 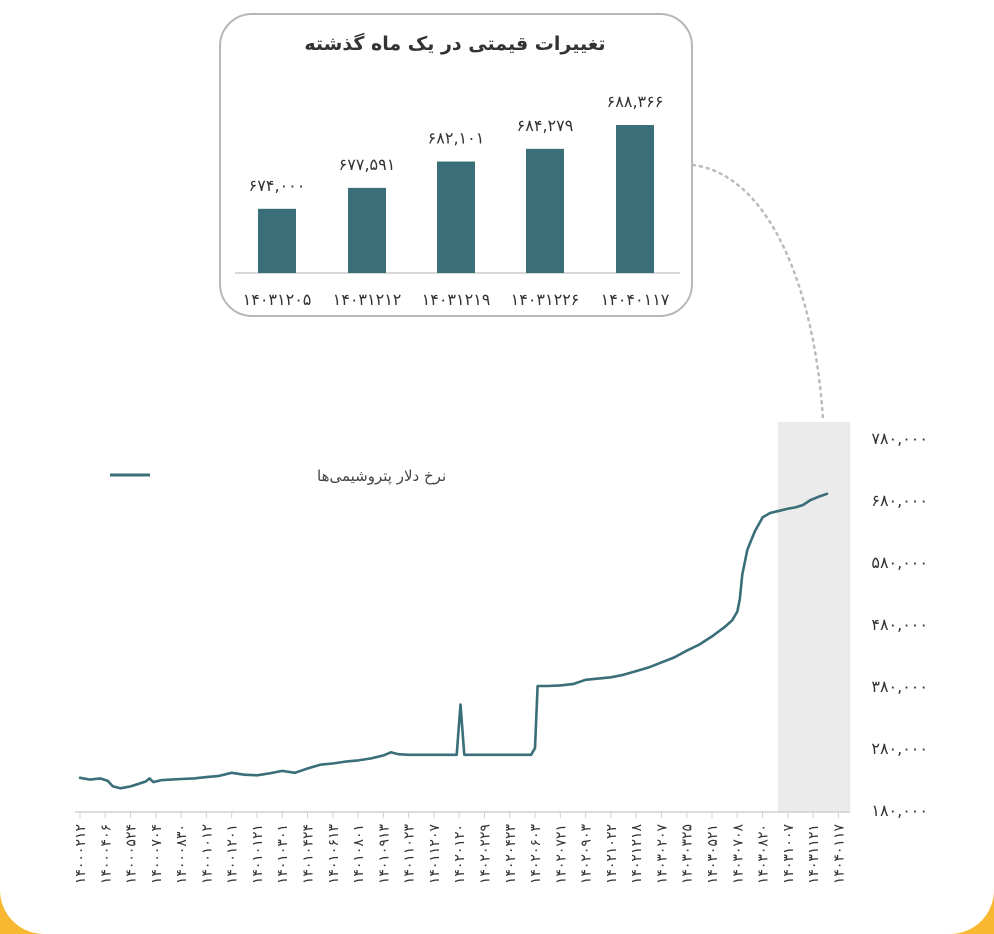 I want to click on x-tick-label: ۱۴۰۱۰۶۱۳, so click(x=334, y=854).